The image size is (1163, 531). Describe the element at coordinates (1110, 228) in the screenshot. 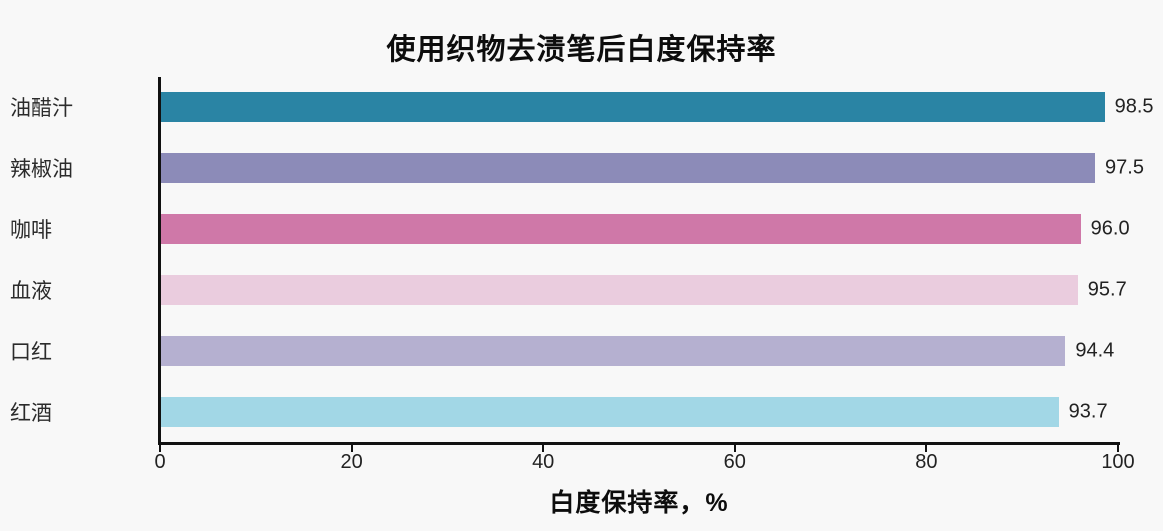

I see `bar-value-label: 96.0` at that location.